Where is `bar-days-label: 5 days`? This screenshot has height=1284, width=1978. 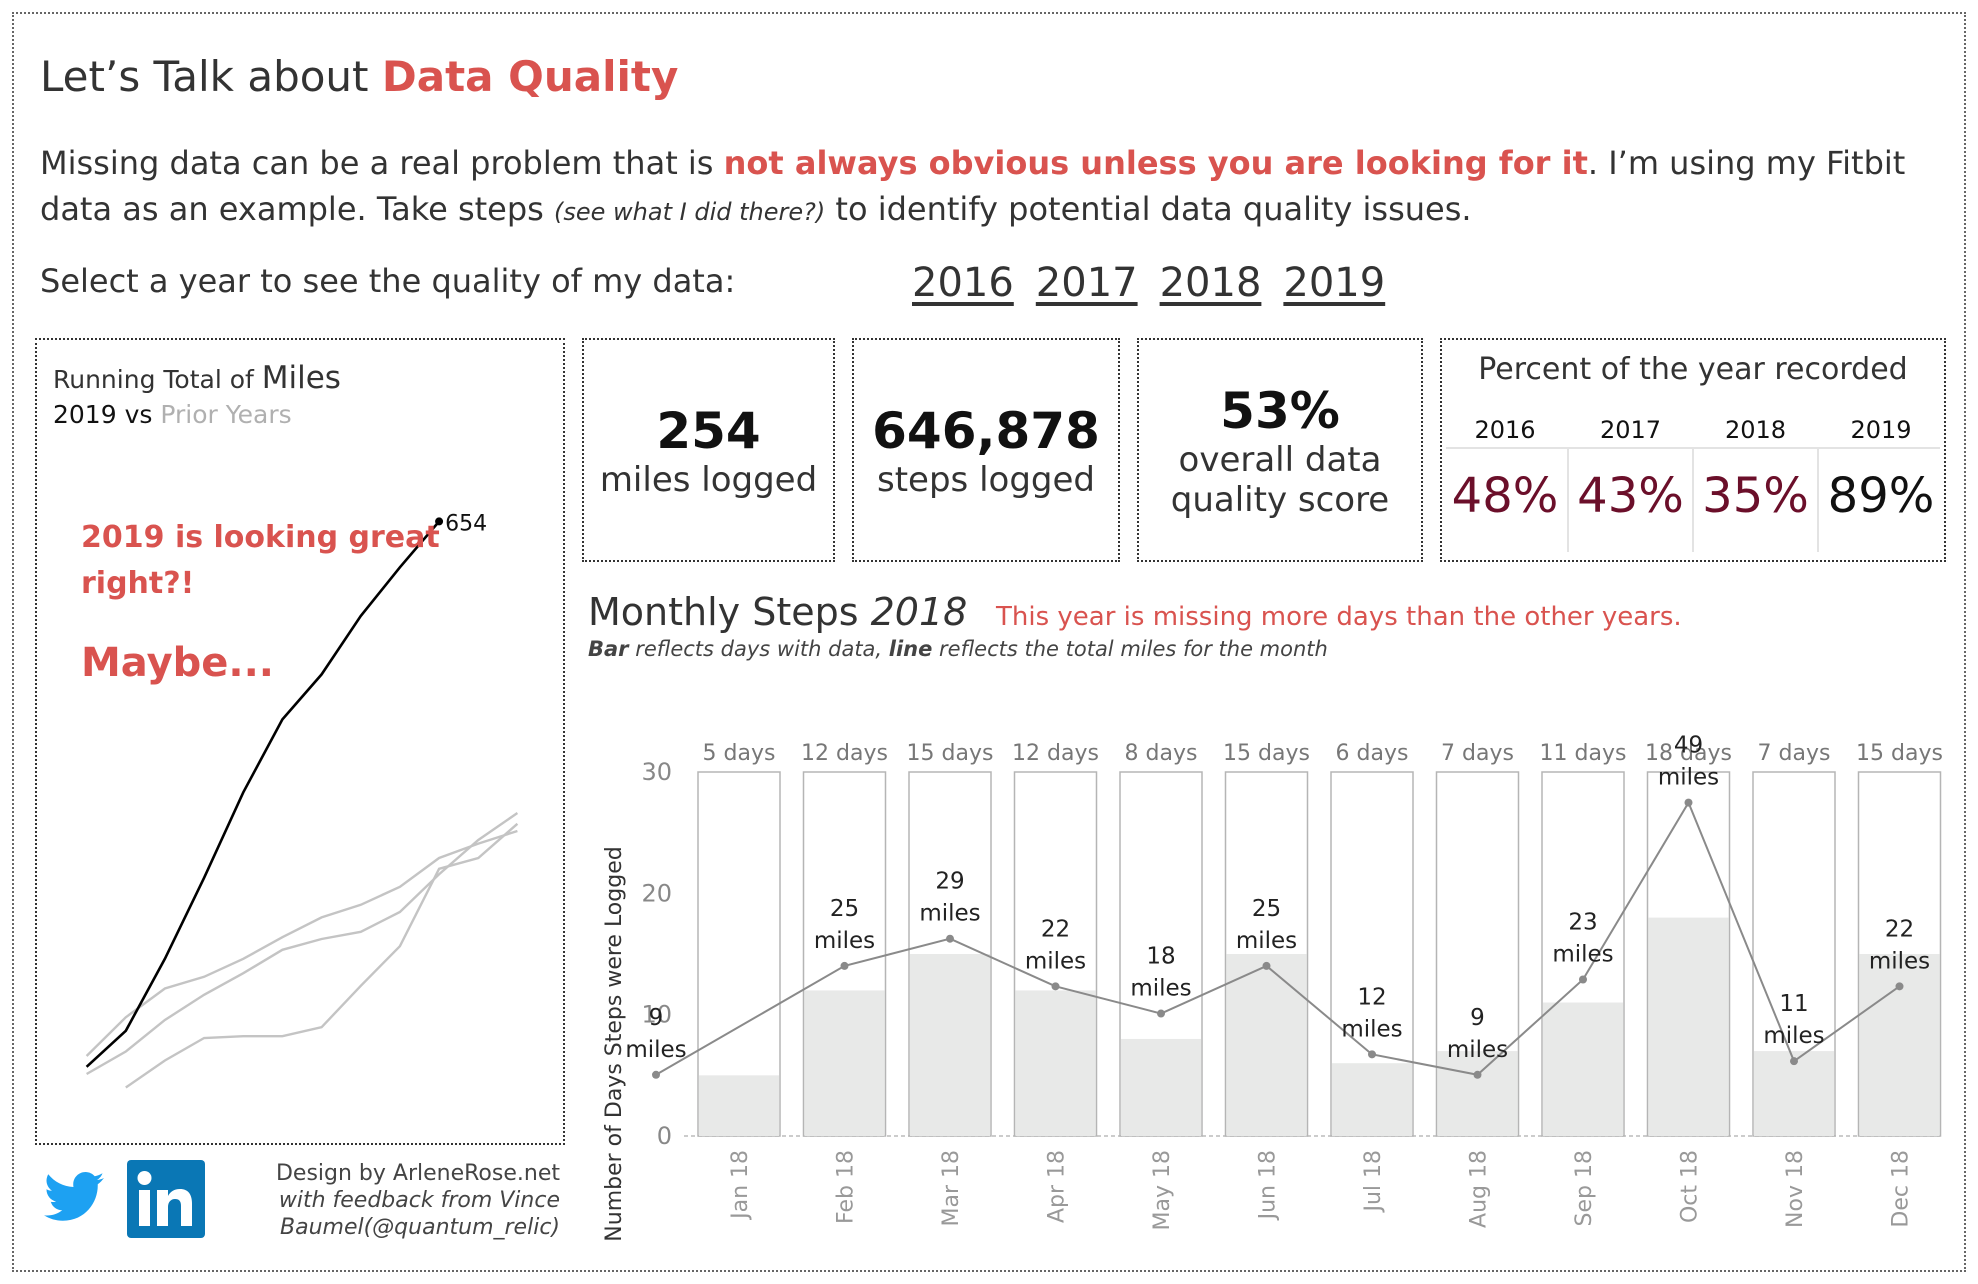
bar-days-label: 5 days is located at coordinates (739, 753).